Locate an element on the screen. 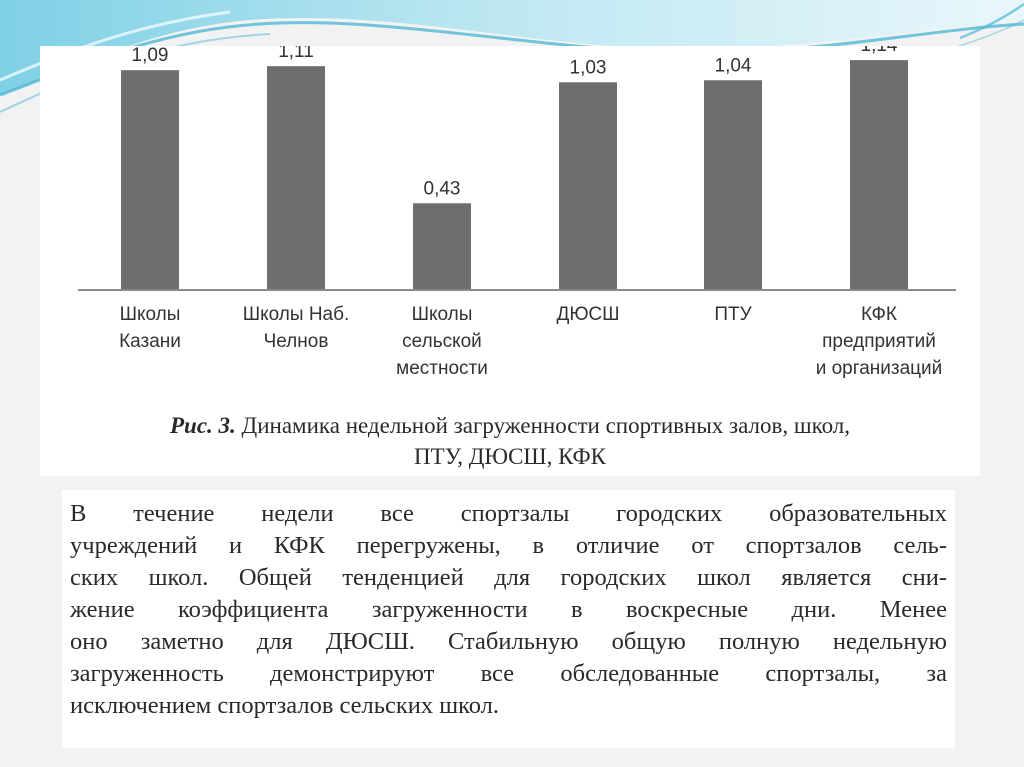 The height and width of the screenshot is (767, 1024). figure-label: Рис. 3. is located at coordinates (202, 425).